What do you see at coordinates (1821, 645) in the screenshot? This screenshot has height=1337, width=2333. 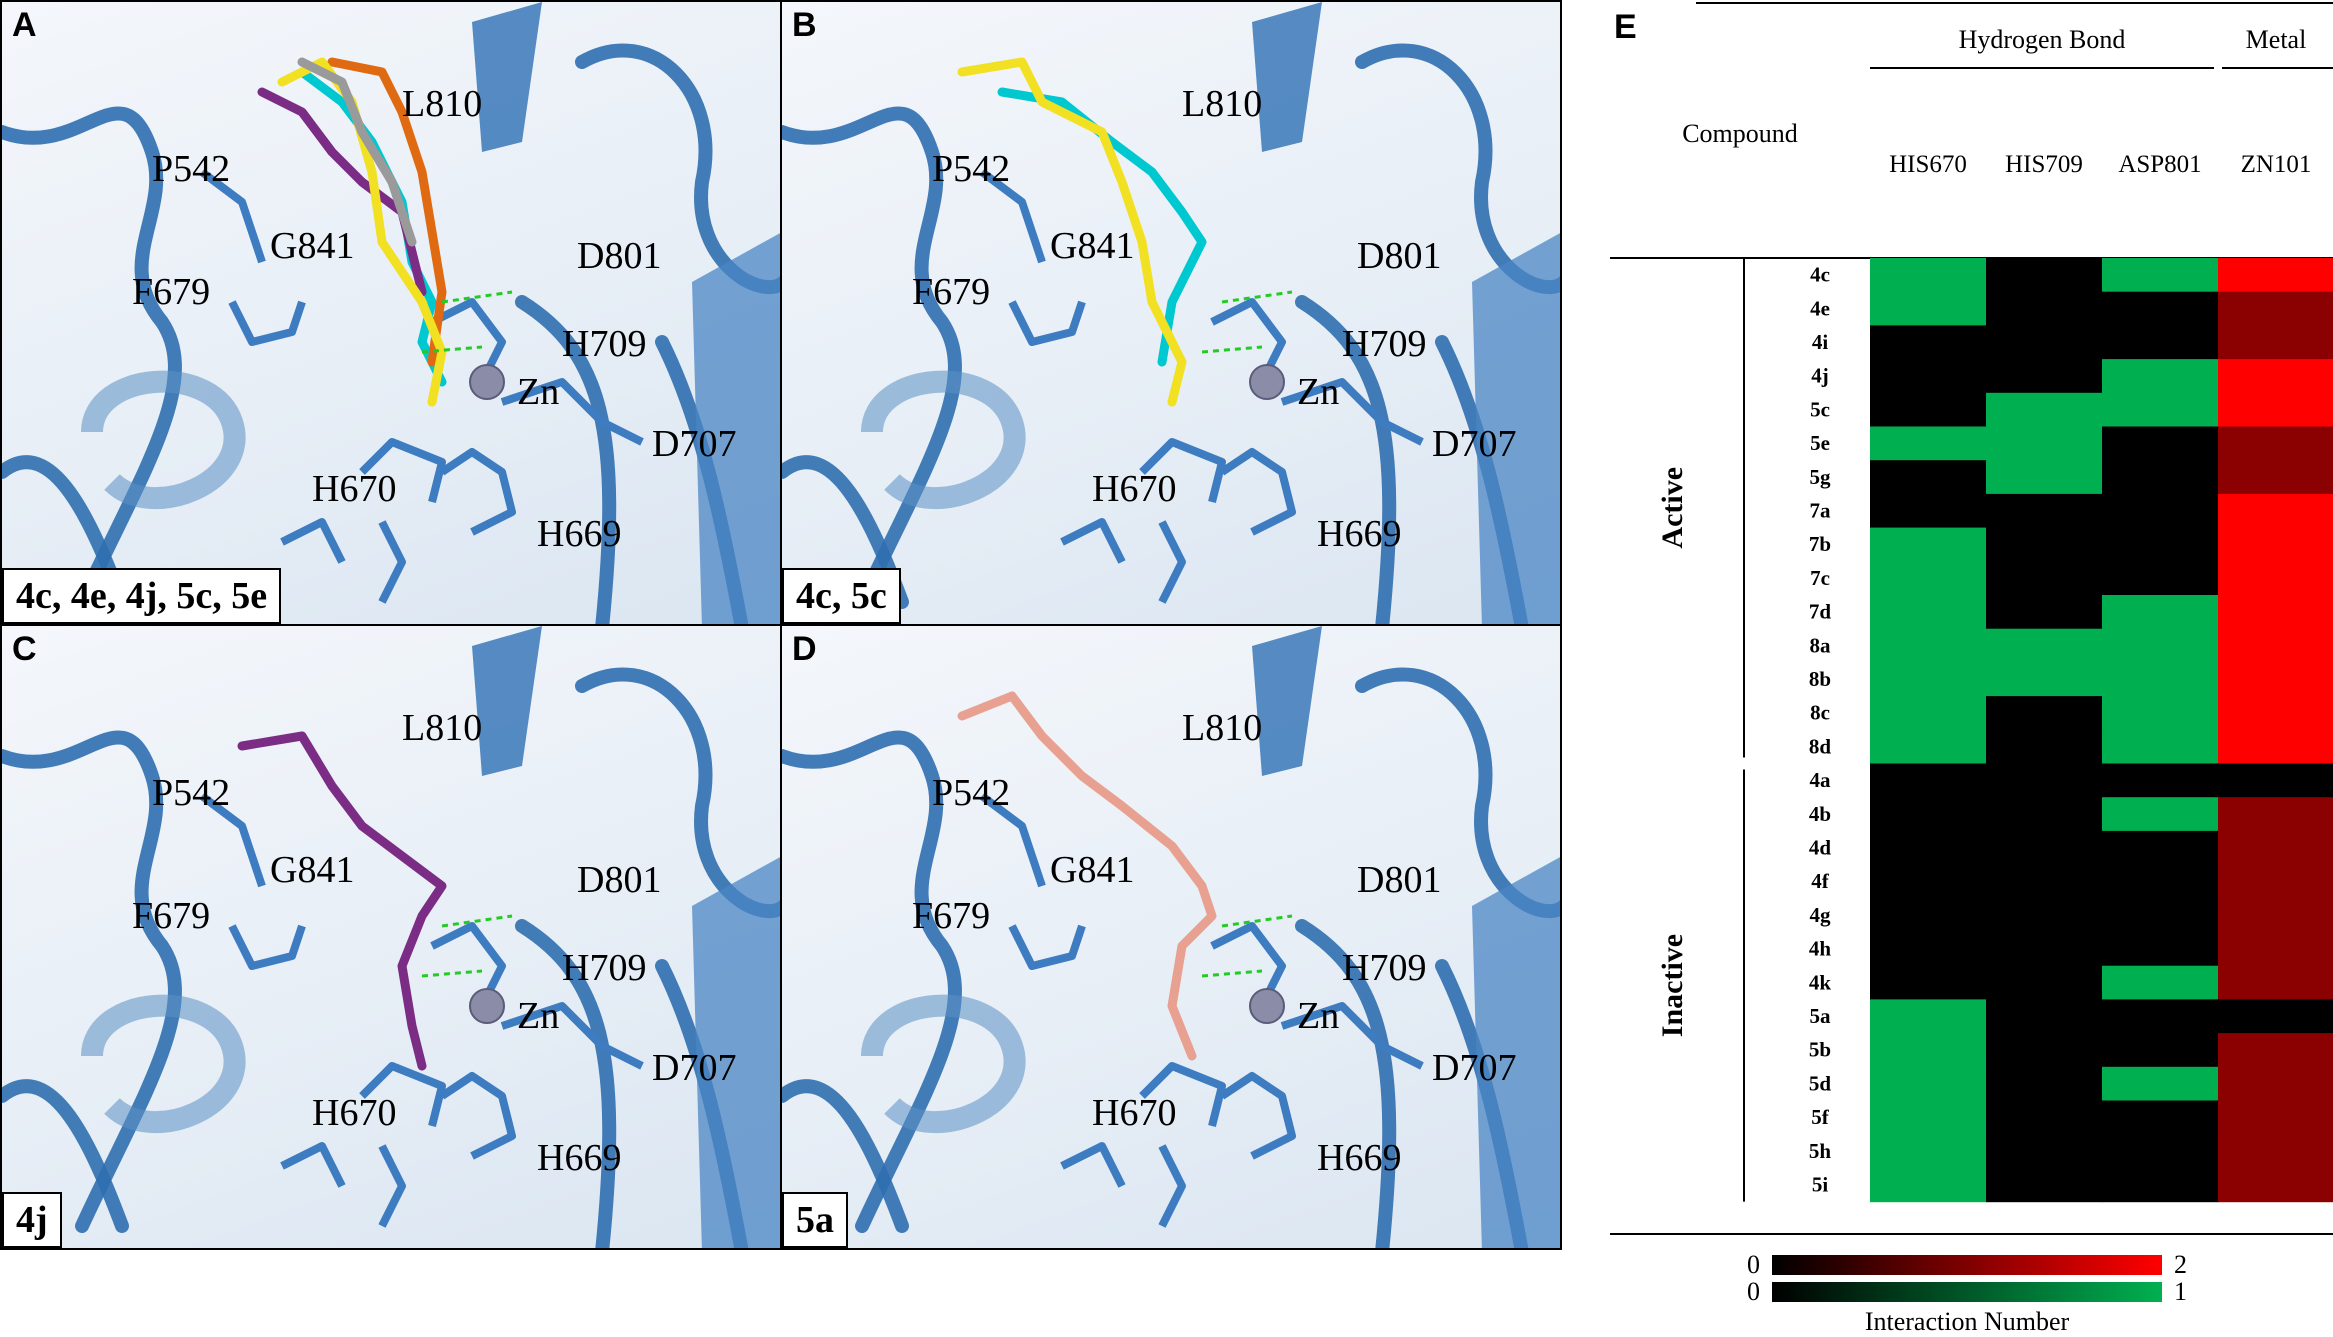 I see `row-label: 8a` at bounding box center [1821, 645].